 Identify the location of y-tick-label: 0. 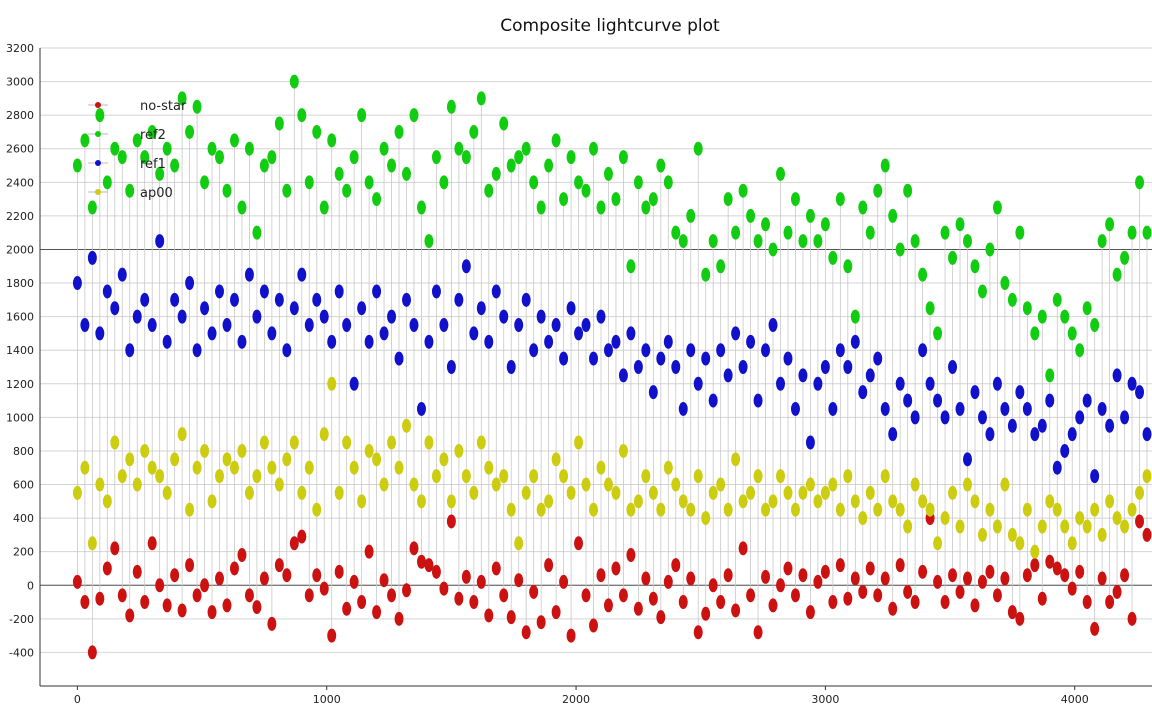
(30, 585).